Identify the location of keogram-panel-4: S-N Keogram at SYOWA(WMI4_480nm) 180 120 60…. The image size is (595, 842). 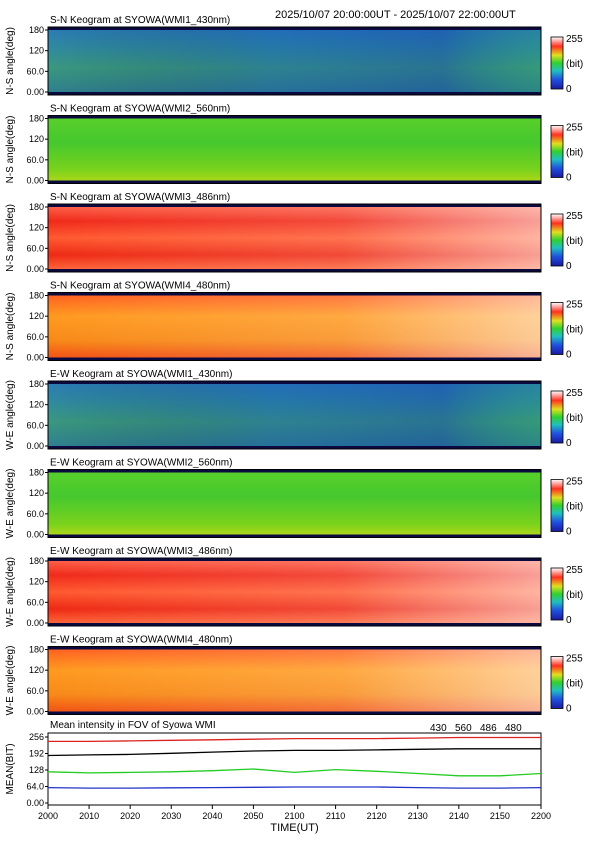
(294, 322).